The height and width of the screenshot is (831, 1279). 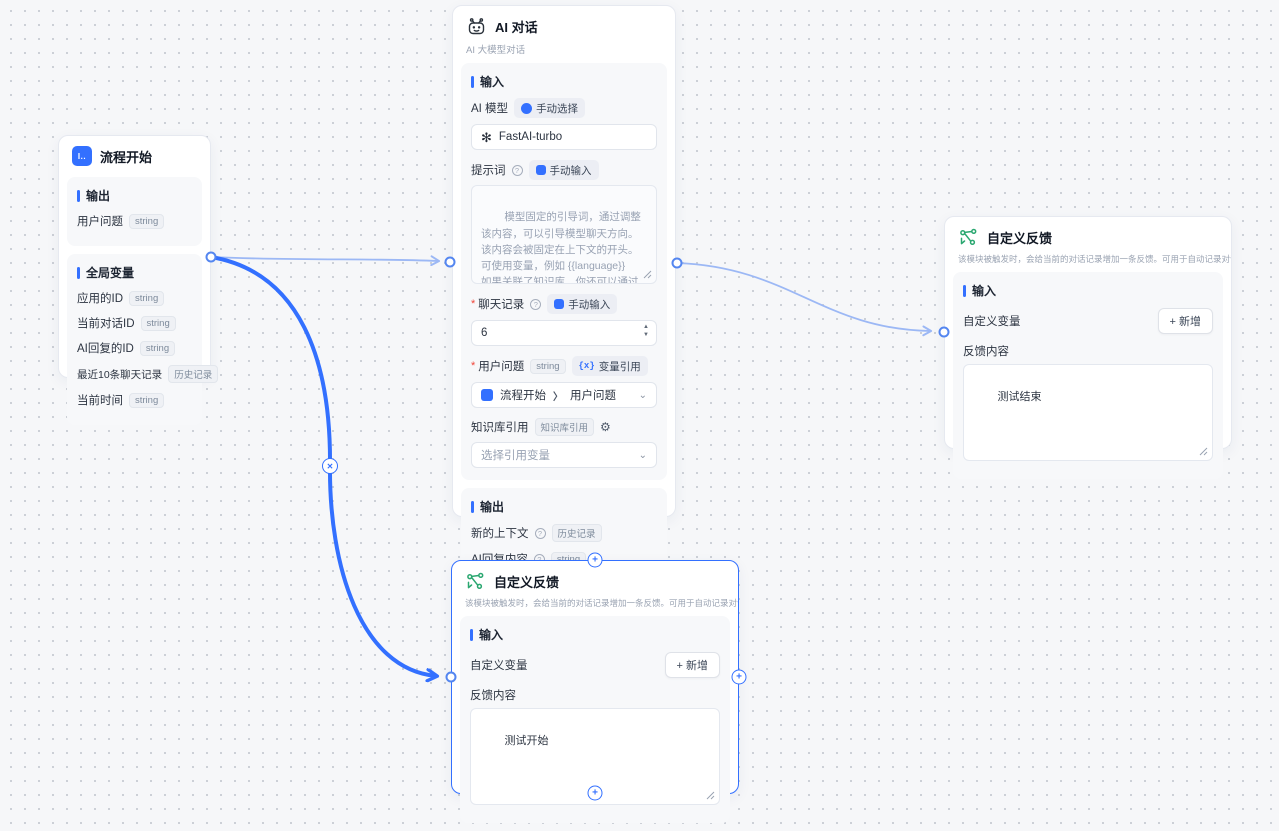 I want to click on ref-node-name: 流程开始, so click(x=523, y=396).